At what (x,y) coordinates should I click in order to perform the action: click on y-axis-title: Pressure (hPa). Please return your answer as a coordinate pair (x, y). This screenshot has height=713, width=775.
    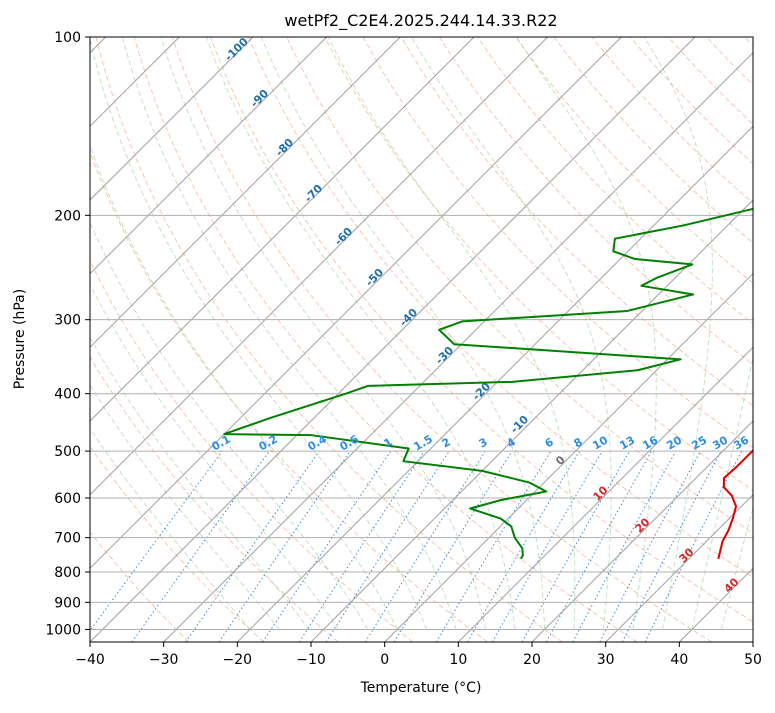
    Looking at the image, I should click on (20, 339).